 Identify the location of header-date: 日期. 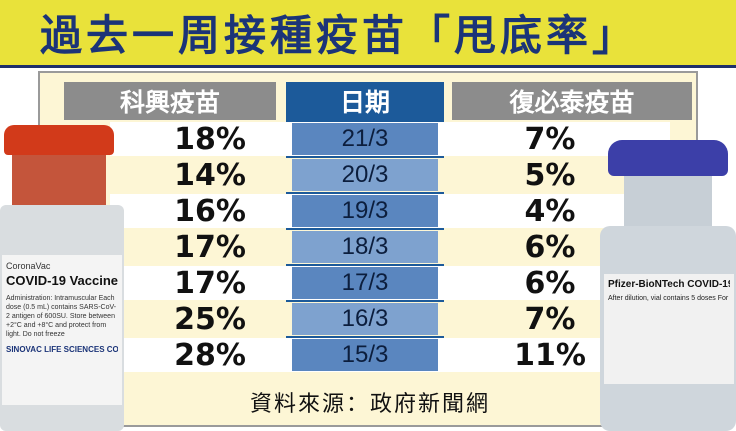
(365, 101).